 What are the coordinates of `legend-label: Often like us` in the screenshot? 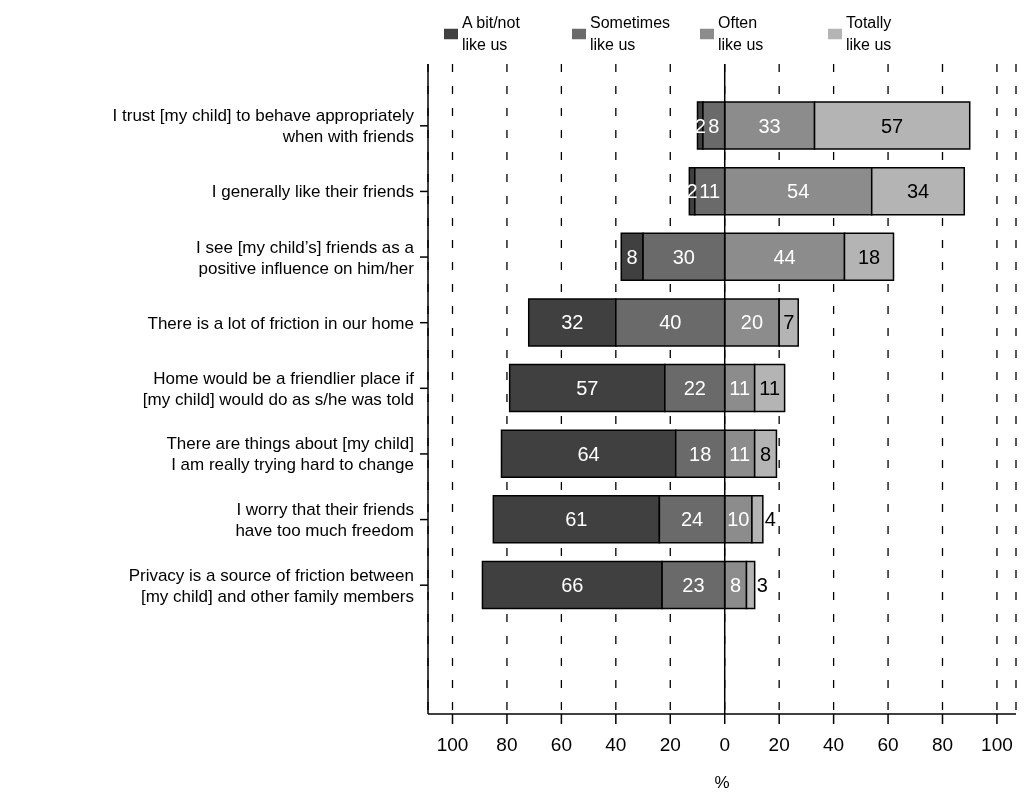 It's located at (741, 34).